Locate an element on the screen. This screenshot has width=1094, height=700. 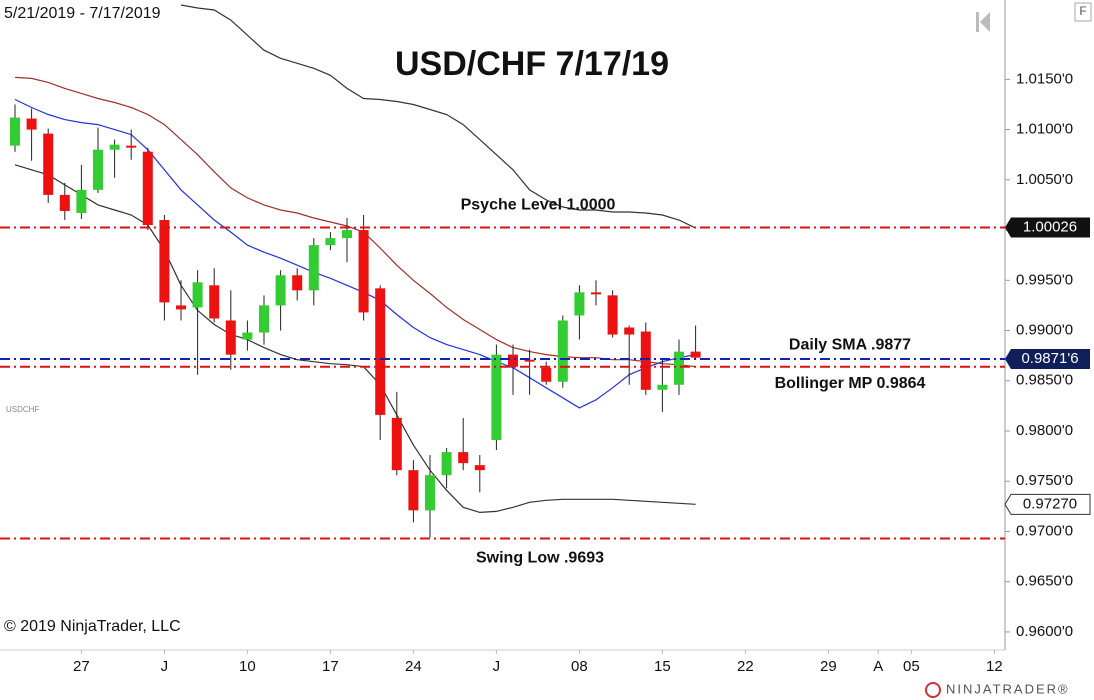
y-tick-label: 1.0150'0 is located at coordinates (1044, 78).